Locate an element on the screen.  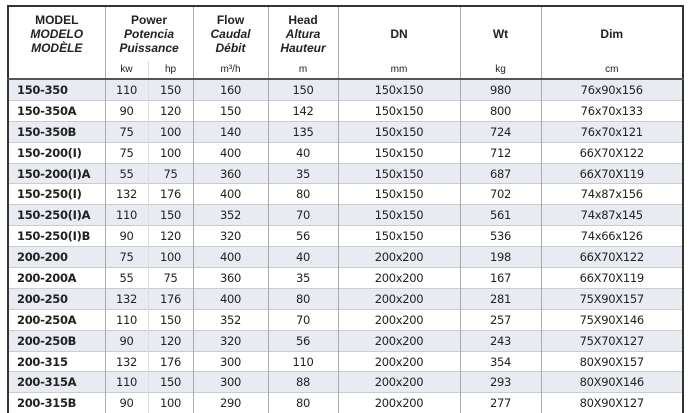
cell-model: 200-200 is located at coordinates (56, 257).